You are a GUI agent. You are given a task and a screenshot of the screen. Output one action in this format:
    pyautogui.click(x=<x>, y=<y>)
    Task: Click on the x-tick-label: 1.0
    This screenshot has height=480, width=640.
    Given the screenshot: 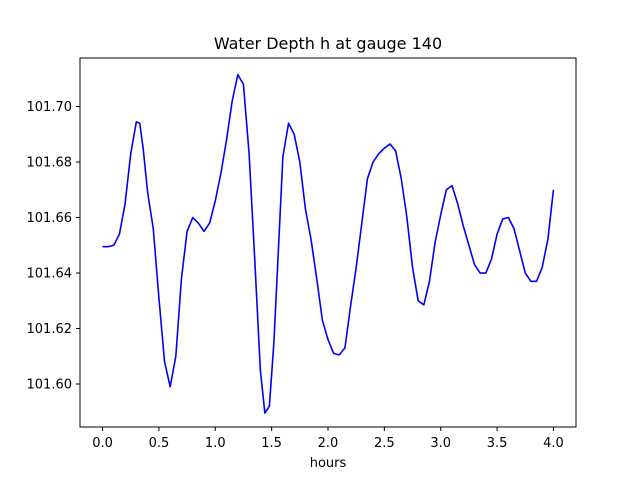 What is the action you would take?
    pyautogui.click(x=215, y=443)
    